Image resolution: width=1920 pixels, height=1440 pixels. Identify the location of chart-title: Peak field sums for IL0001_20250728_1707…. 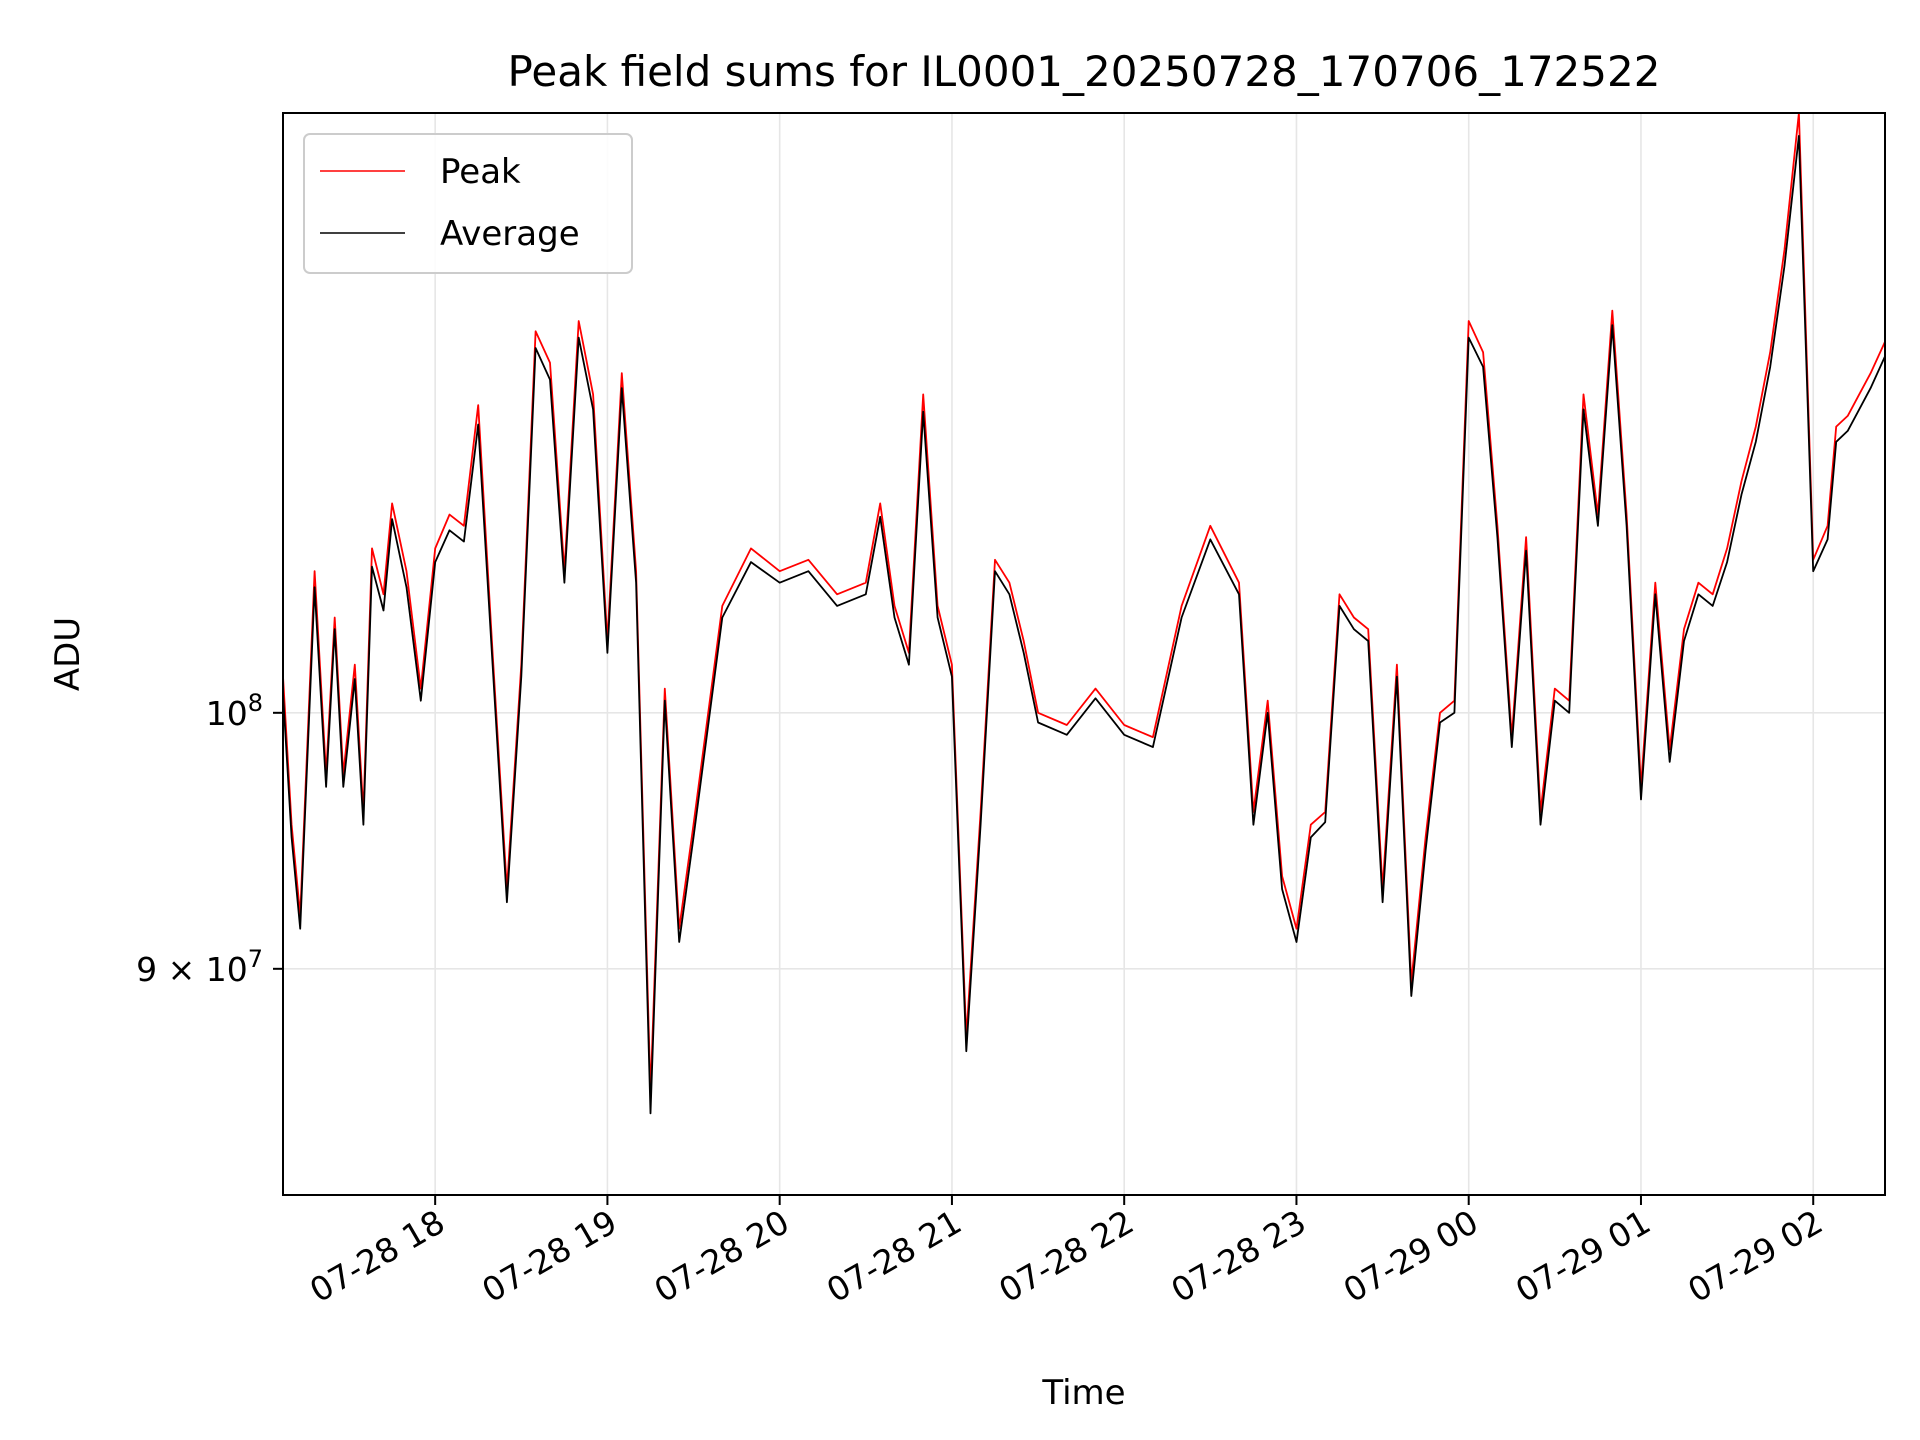
(1084, 71).